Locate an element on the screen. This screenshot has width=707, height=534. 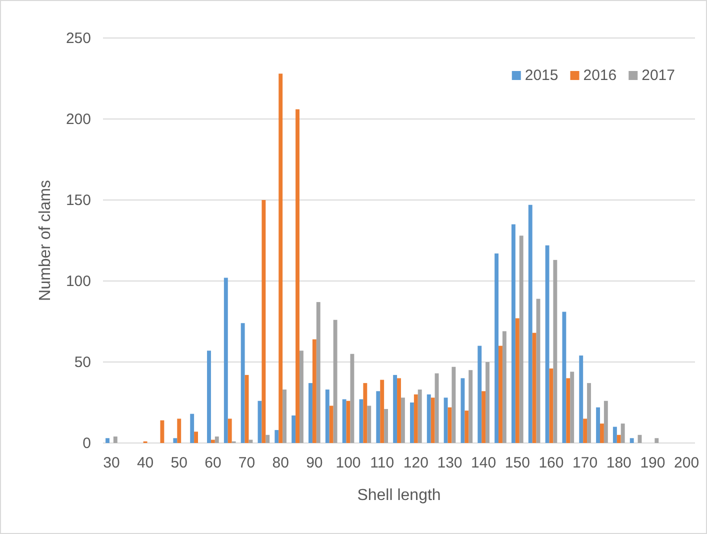
y-tick-label: 0 is located at coordinates (86, 443).